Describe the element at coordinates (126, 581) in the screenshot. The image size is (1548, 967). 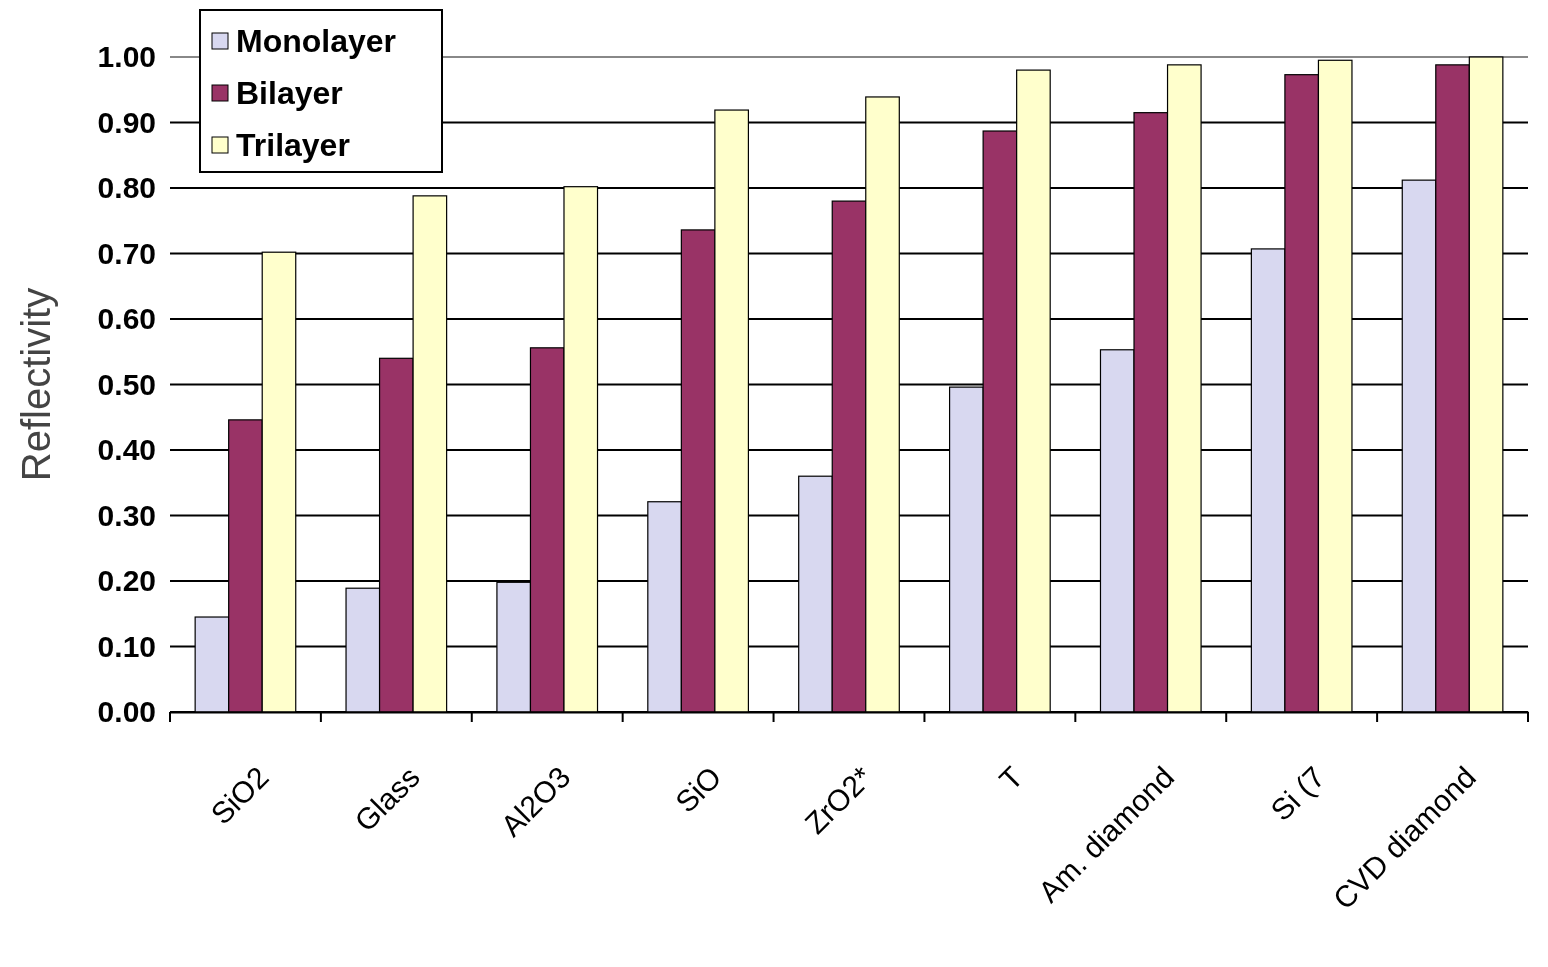
I see `y-tick-label: 0.20` at that location.